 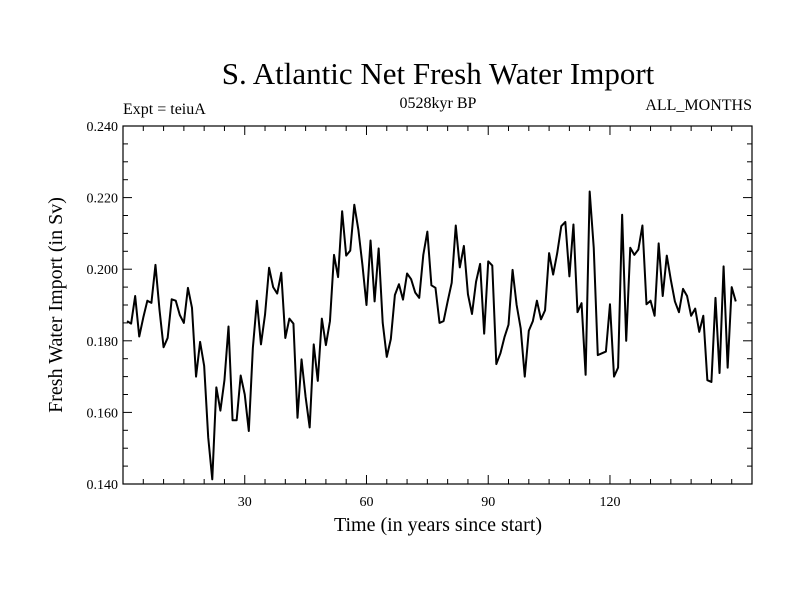 I want to click on y-tick-label: 0.220, so click(x=103, y=199).